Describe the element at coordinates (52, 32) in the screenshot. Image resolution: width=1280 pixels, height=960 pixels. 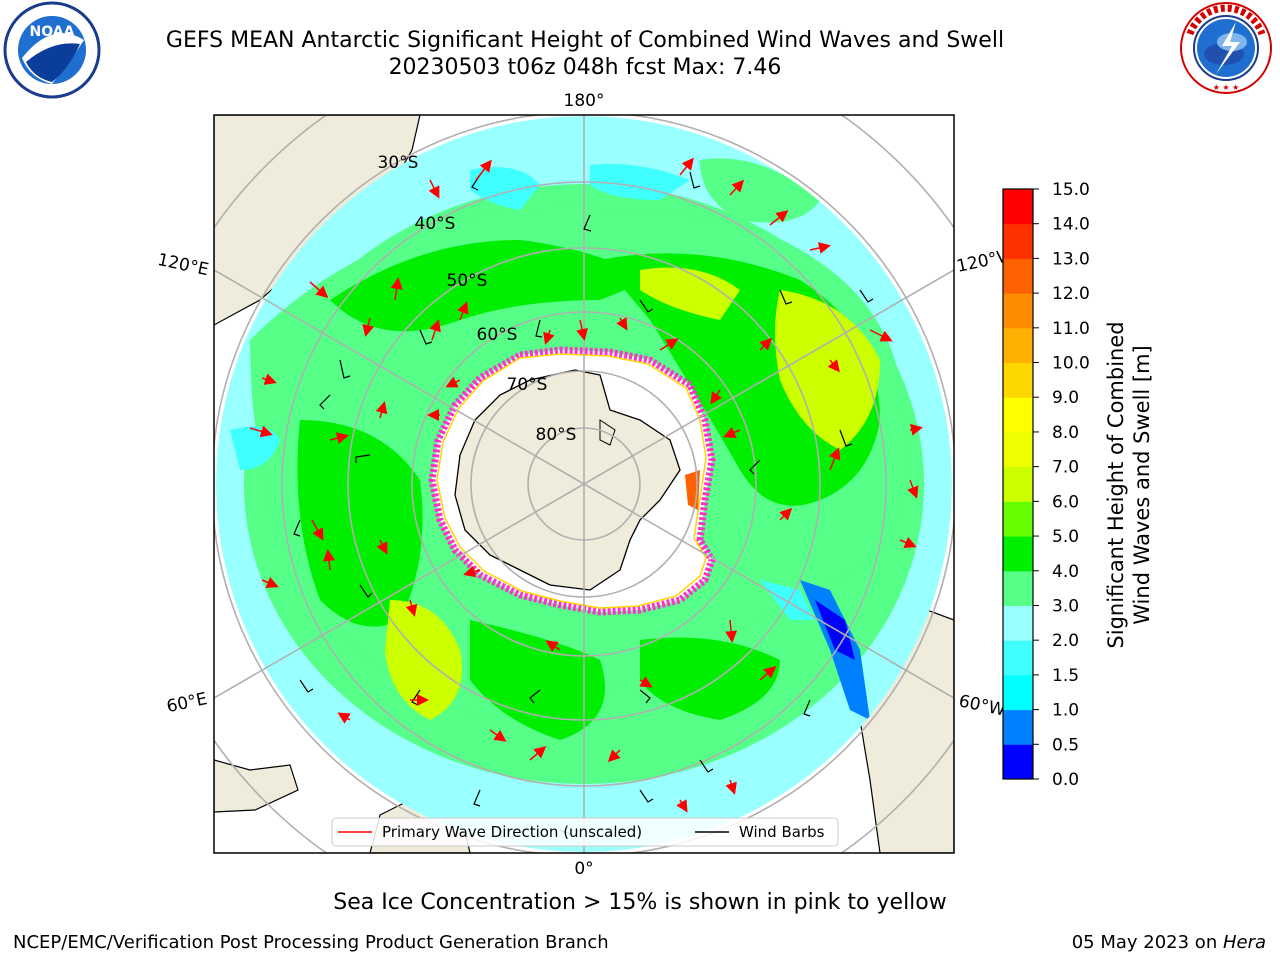
I see `noaa-logo-text: NOAA` at that location.